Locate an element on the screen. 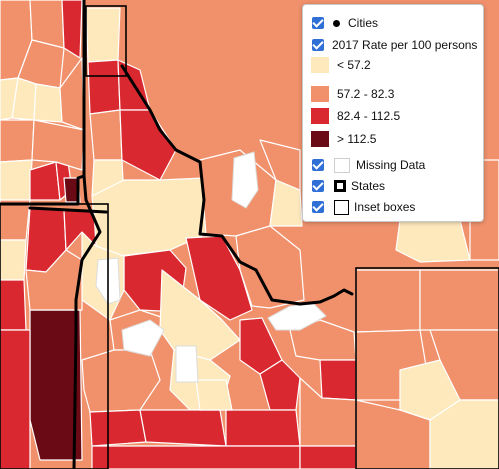  legend-class-2: 57.2 - 82.3 is located at coordinates (352, 94).